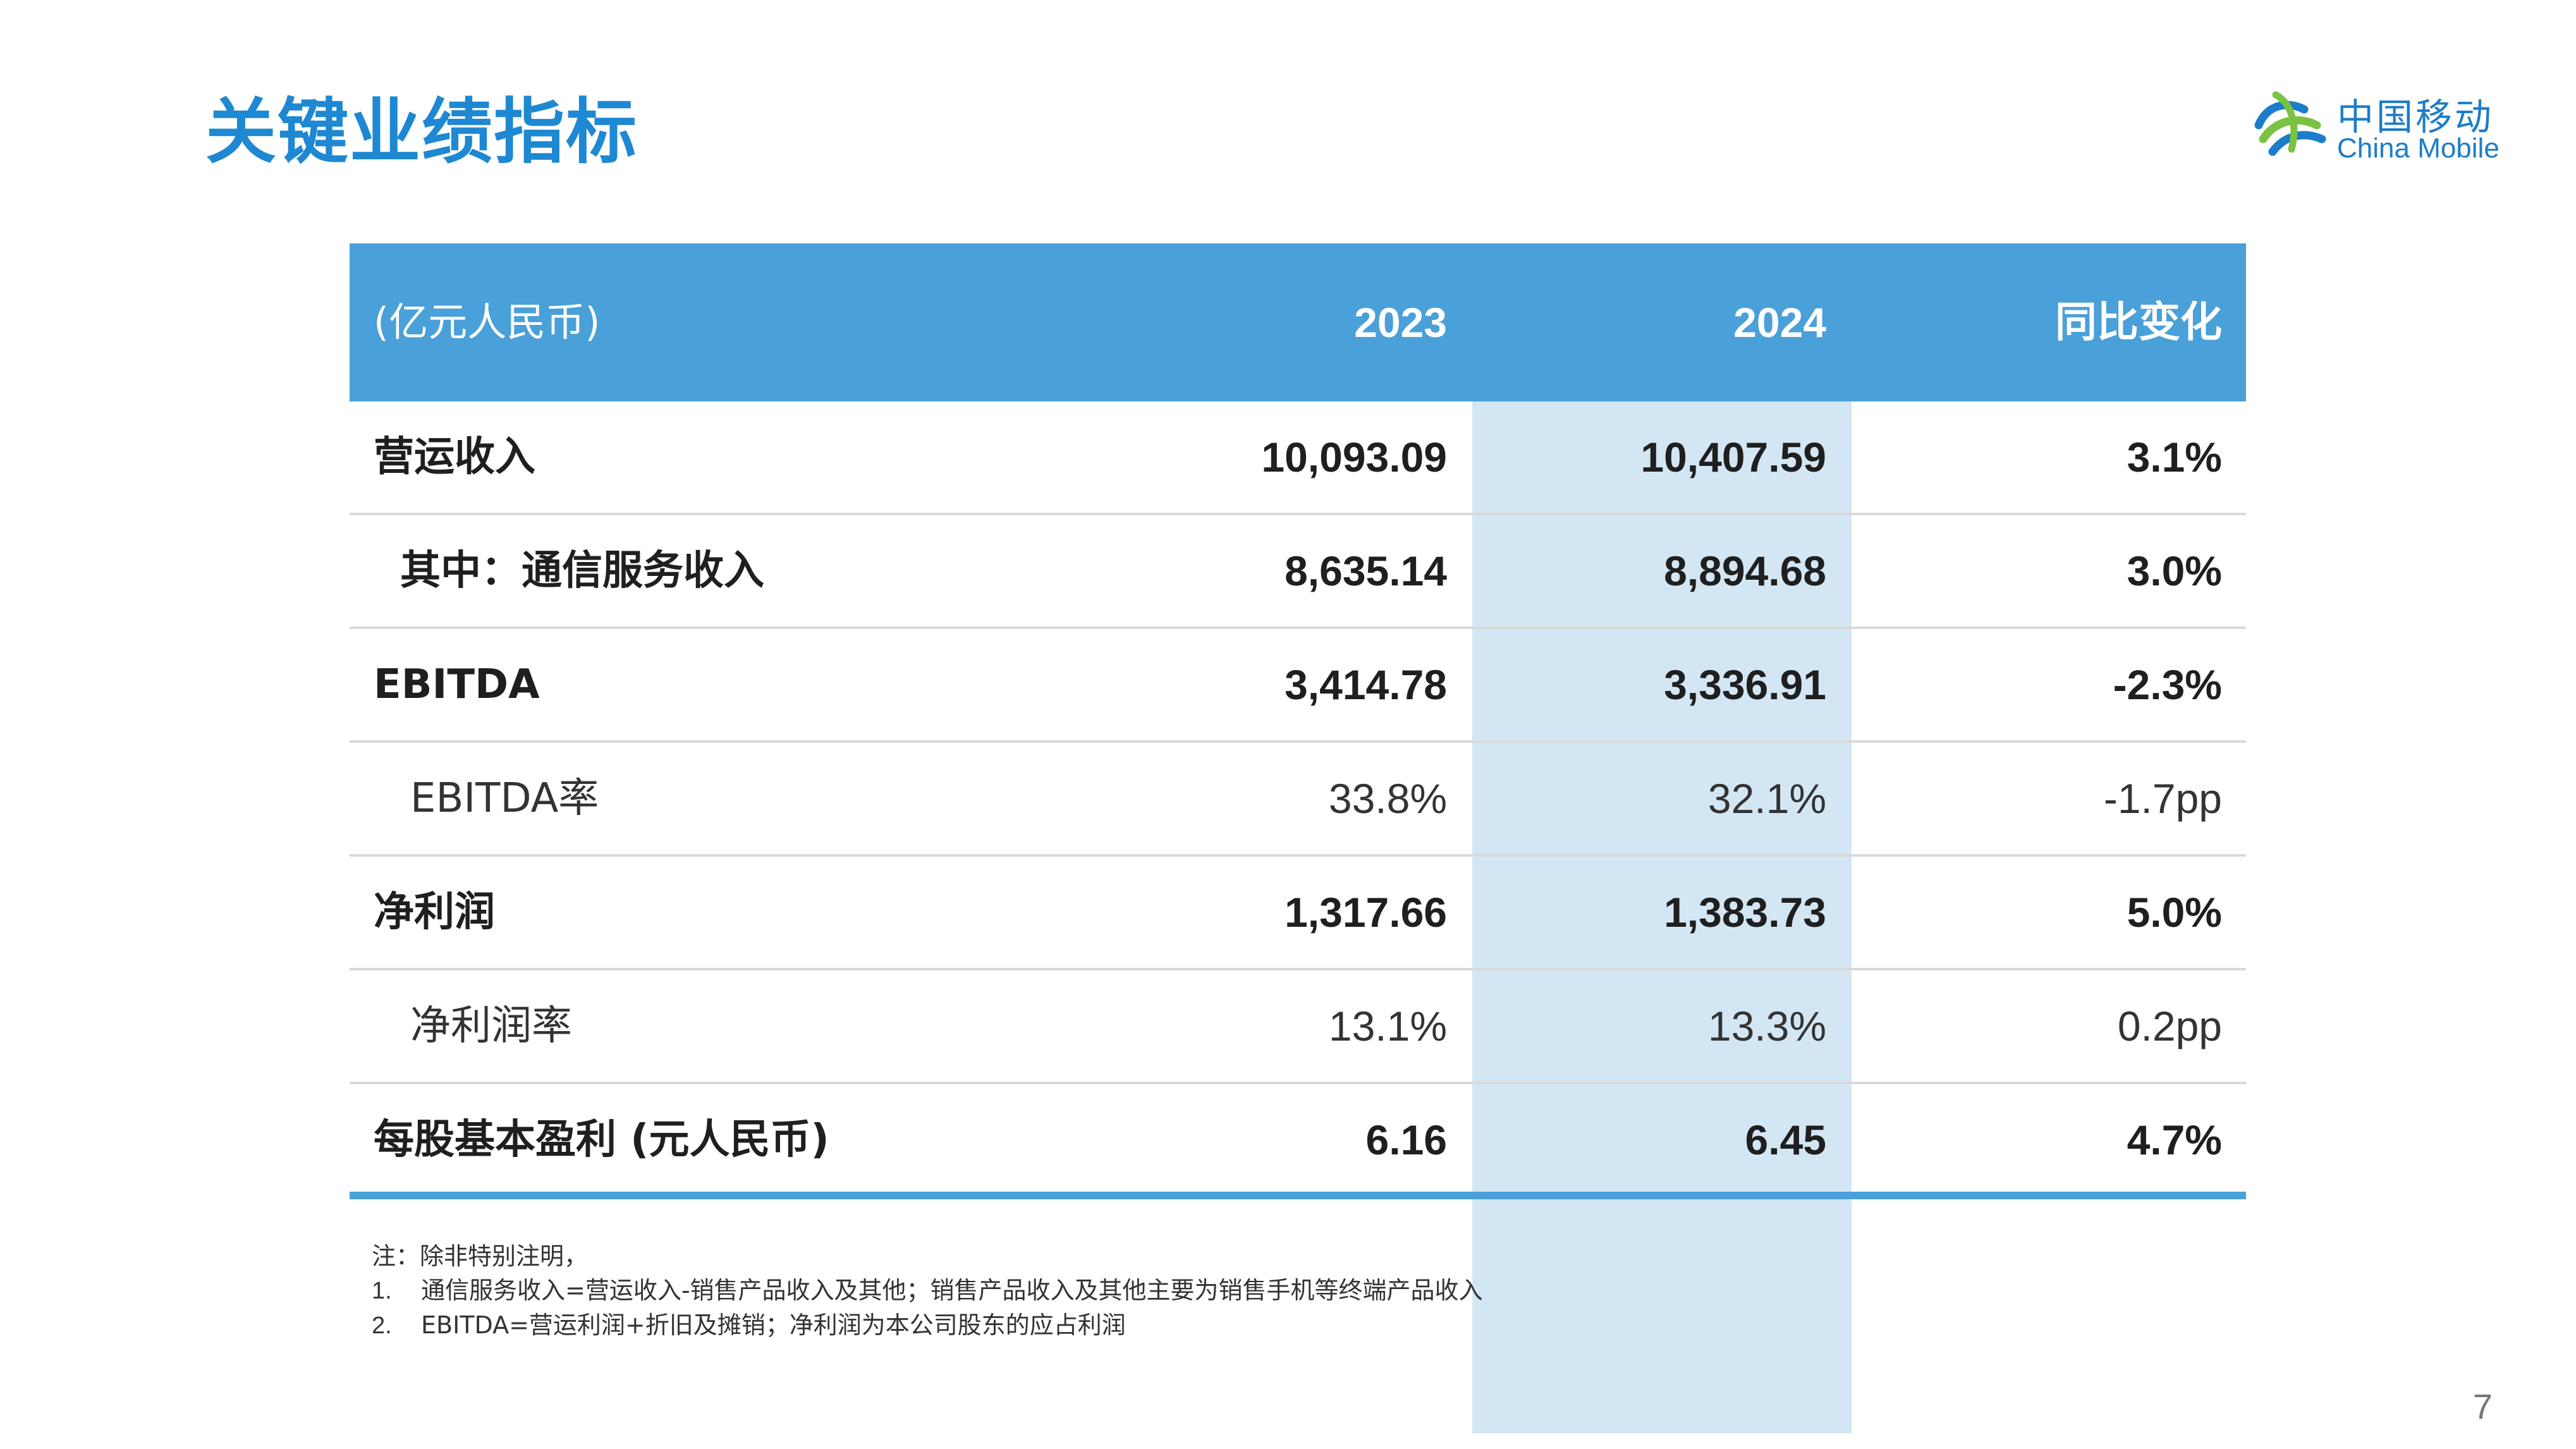 This screenshot has height=1449, width=2576. I want to click on col-header-2023: 2023, so click(1400, 322).